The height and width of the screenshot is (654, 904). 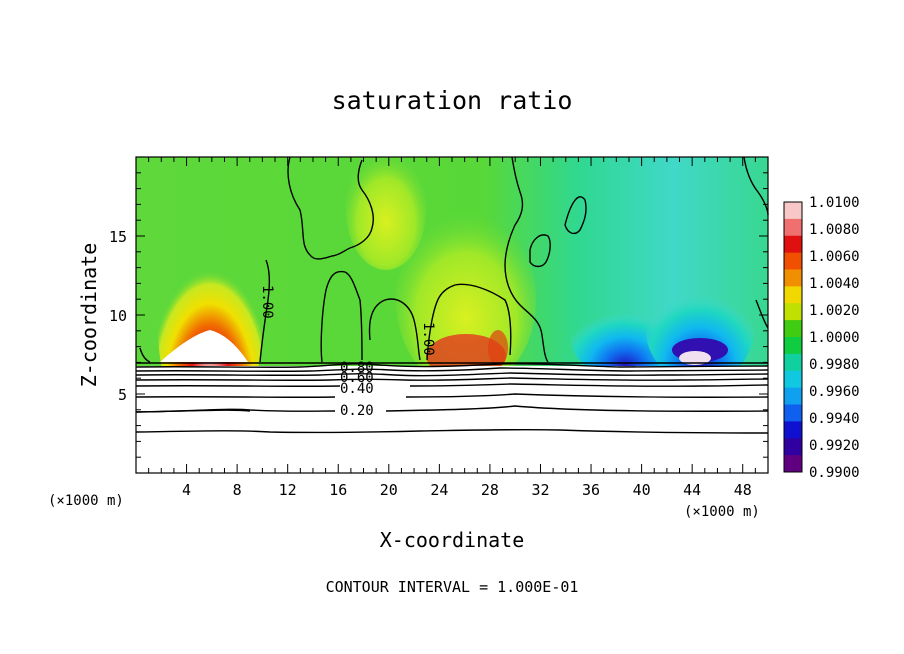 I want to click on colorbar-level-label: 0.9940, so click(x=834, y=419).